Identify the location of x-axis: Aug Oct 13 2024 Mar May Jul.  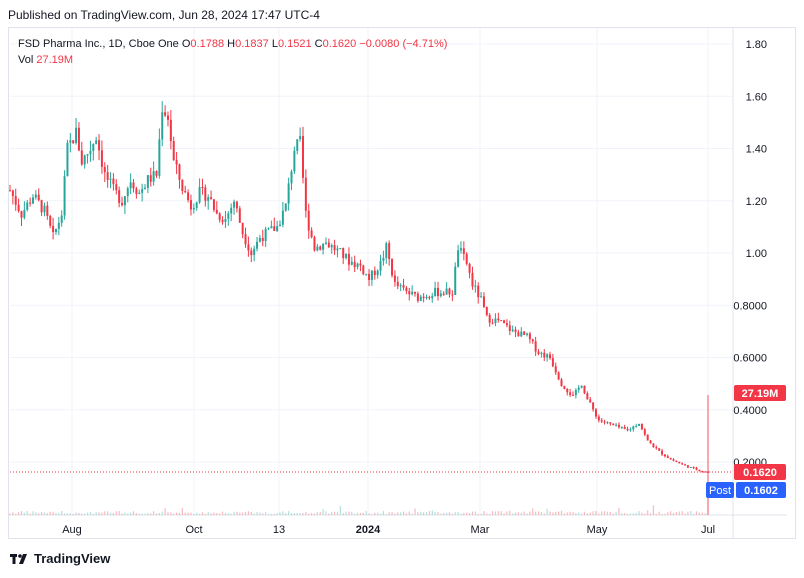
(388, 530).